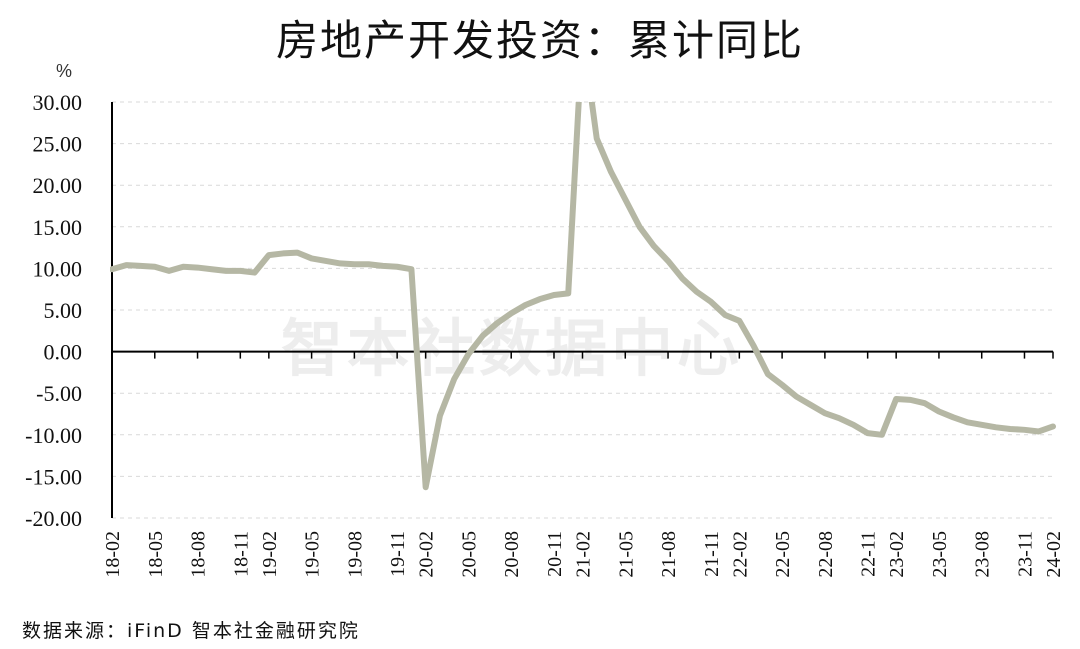 The height and width of the screenshot is (649, 1080). What do you see at coordinates (355, 554) in the screenshot?
I see `x-tick-label: 19-08` at bounding box center [355, 554].